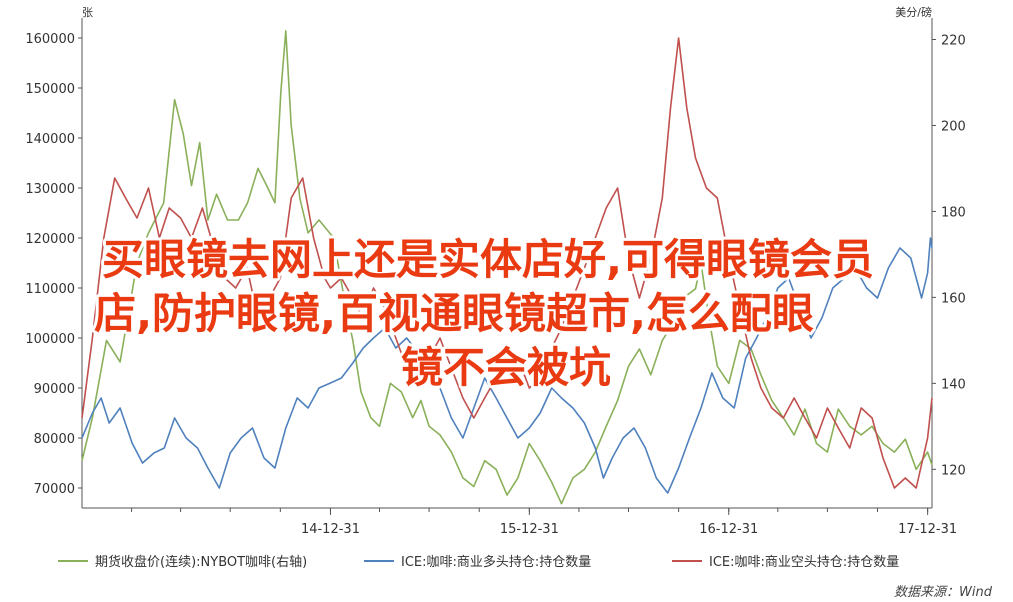  Describe the element at coordinates (87, 12) in the screenshot. I see `left-axis-unit: 张` at that location.